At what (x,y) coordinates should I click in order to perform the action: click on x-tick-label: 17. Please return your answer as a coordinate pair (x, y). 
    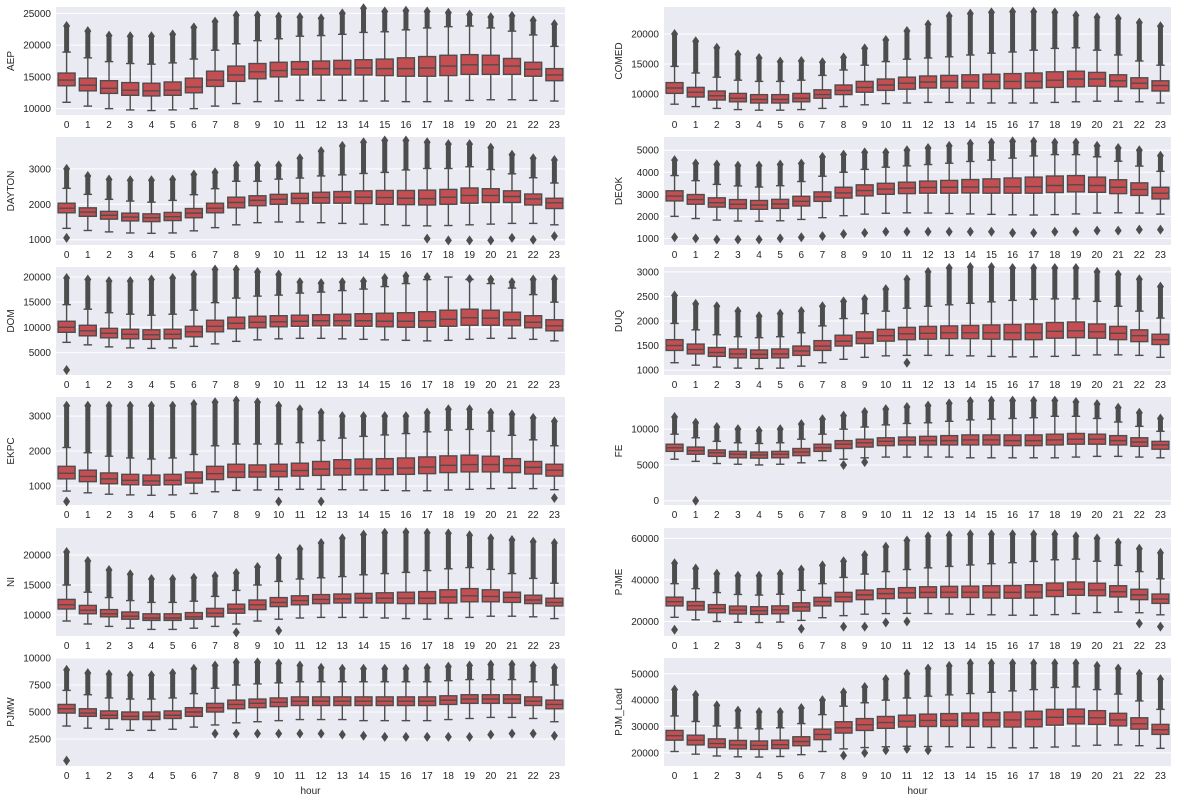
    Looking at the image, I should click on (428, 515).